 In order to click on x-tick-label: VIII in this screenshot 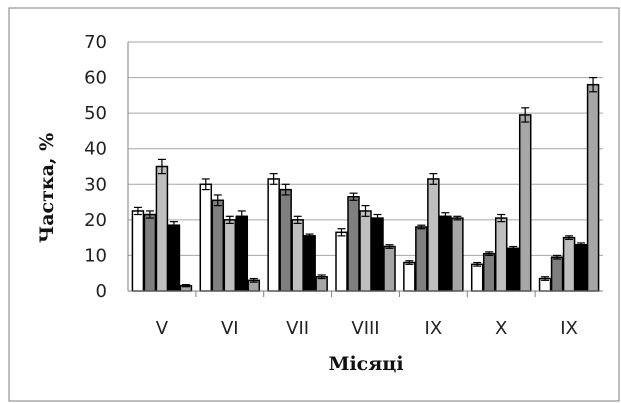, I will do `click(365, 328)`.